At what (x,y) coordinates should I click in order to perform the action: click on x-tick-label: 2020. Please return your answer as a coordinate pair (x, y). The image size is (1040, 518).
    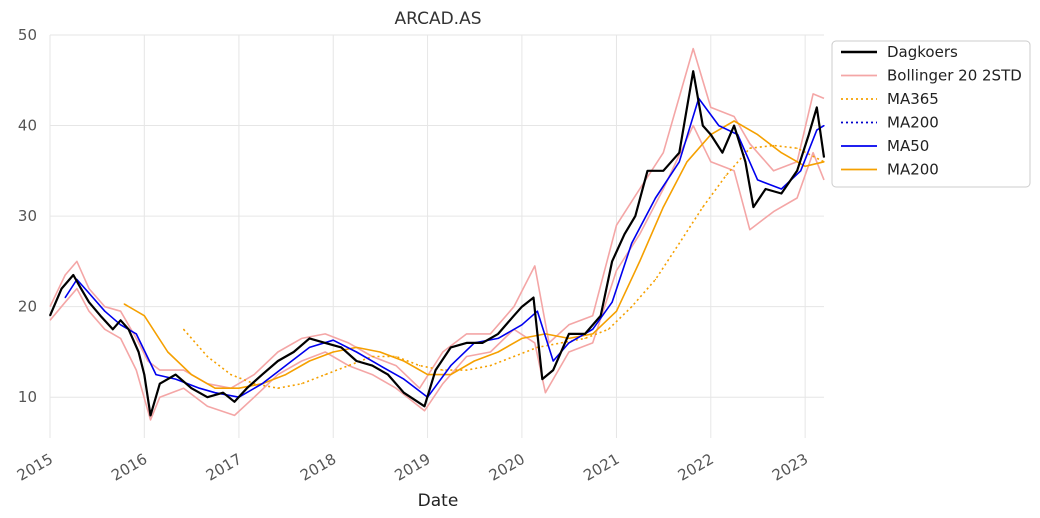
    Looking at the image, I should click on (507, 467).